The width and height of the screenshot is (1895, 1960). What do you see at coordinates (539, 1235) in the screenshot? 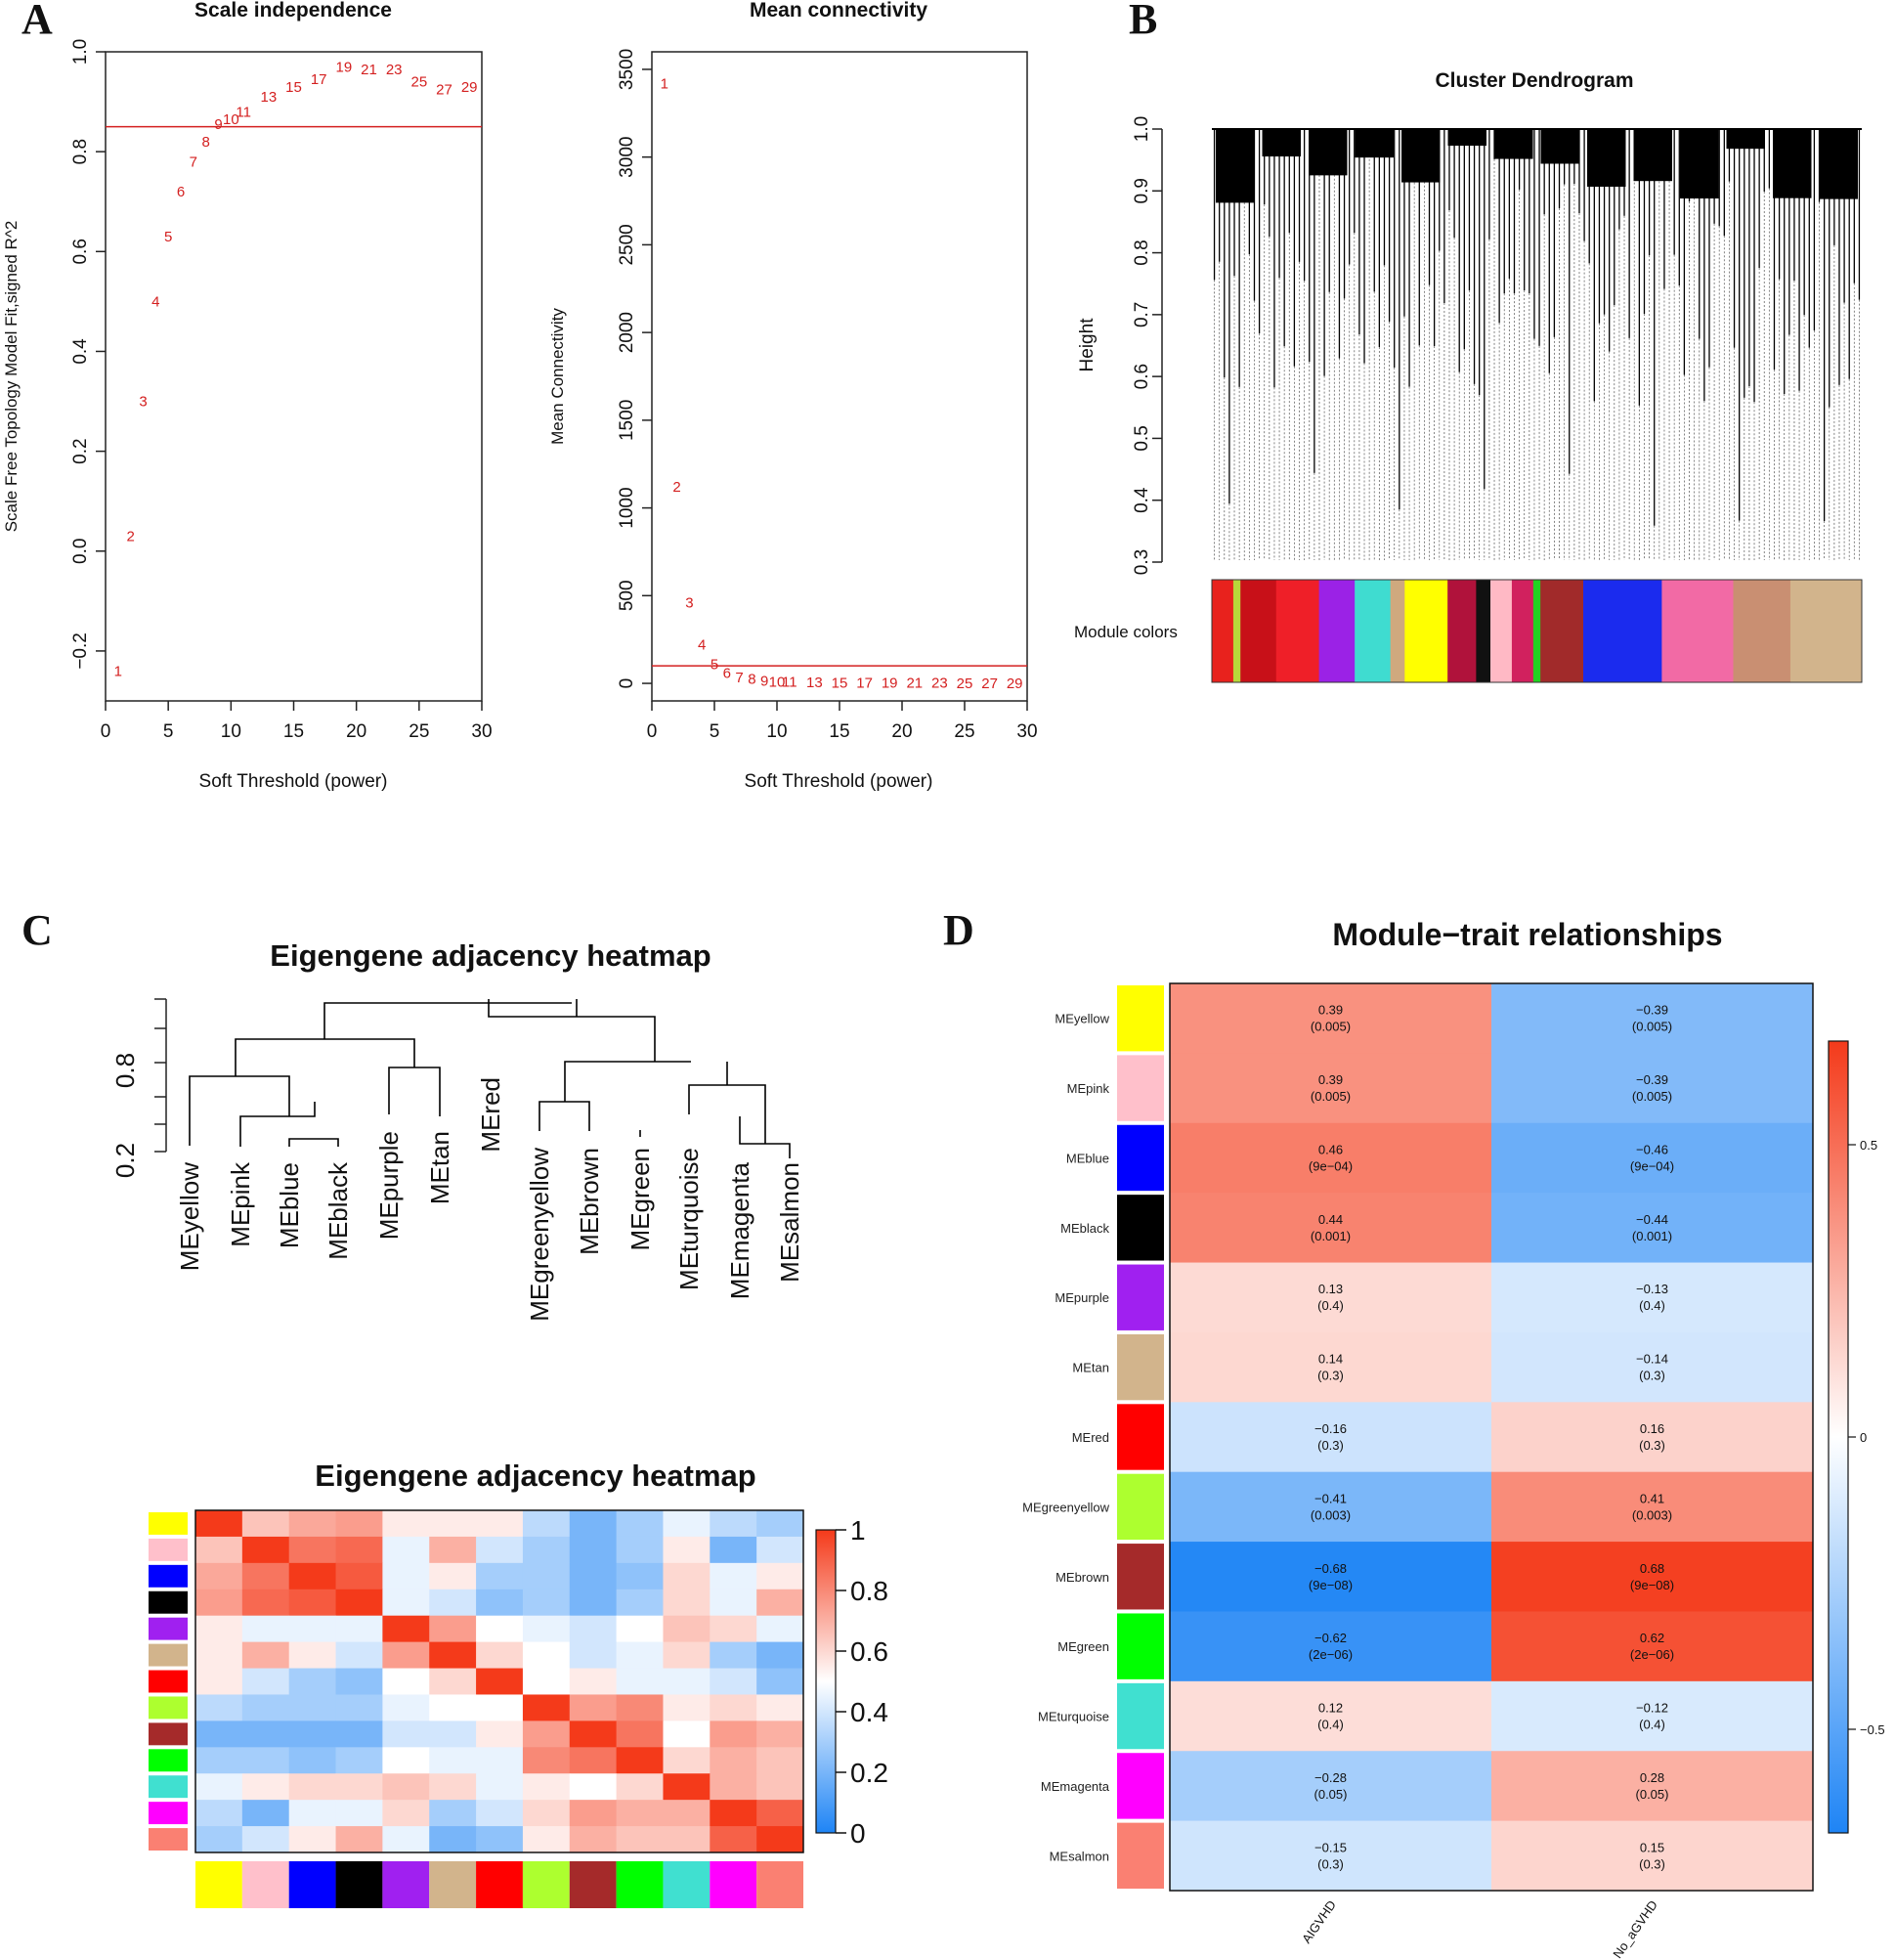
I see `leaf-label: MEgreenyellow` at bounding box center [539, 1235].